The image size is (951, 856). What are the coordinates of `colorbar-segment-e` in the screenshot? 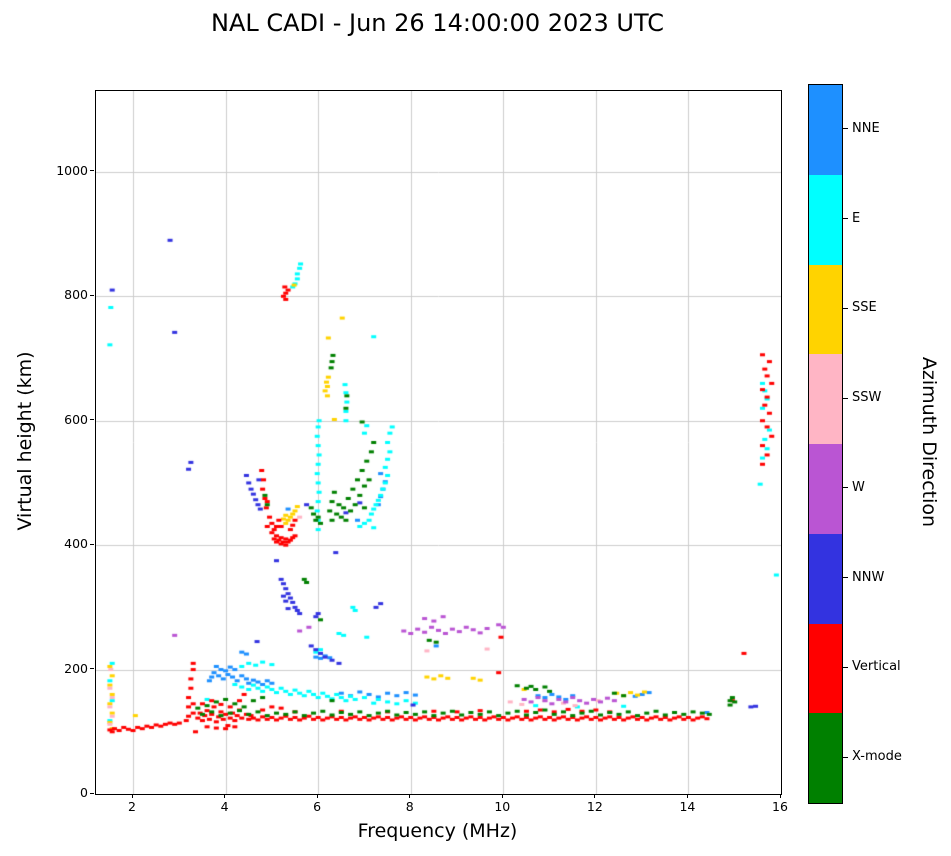 It's located at (825, 219).